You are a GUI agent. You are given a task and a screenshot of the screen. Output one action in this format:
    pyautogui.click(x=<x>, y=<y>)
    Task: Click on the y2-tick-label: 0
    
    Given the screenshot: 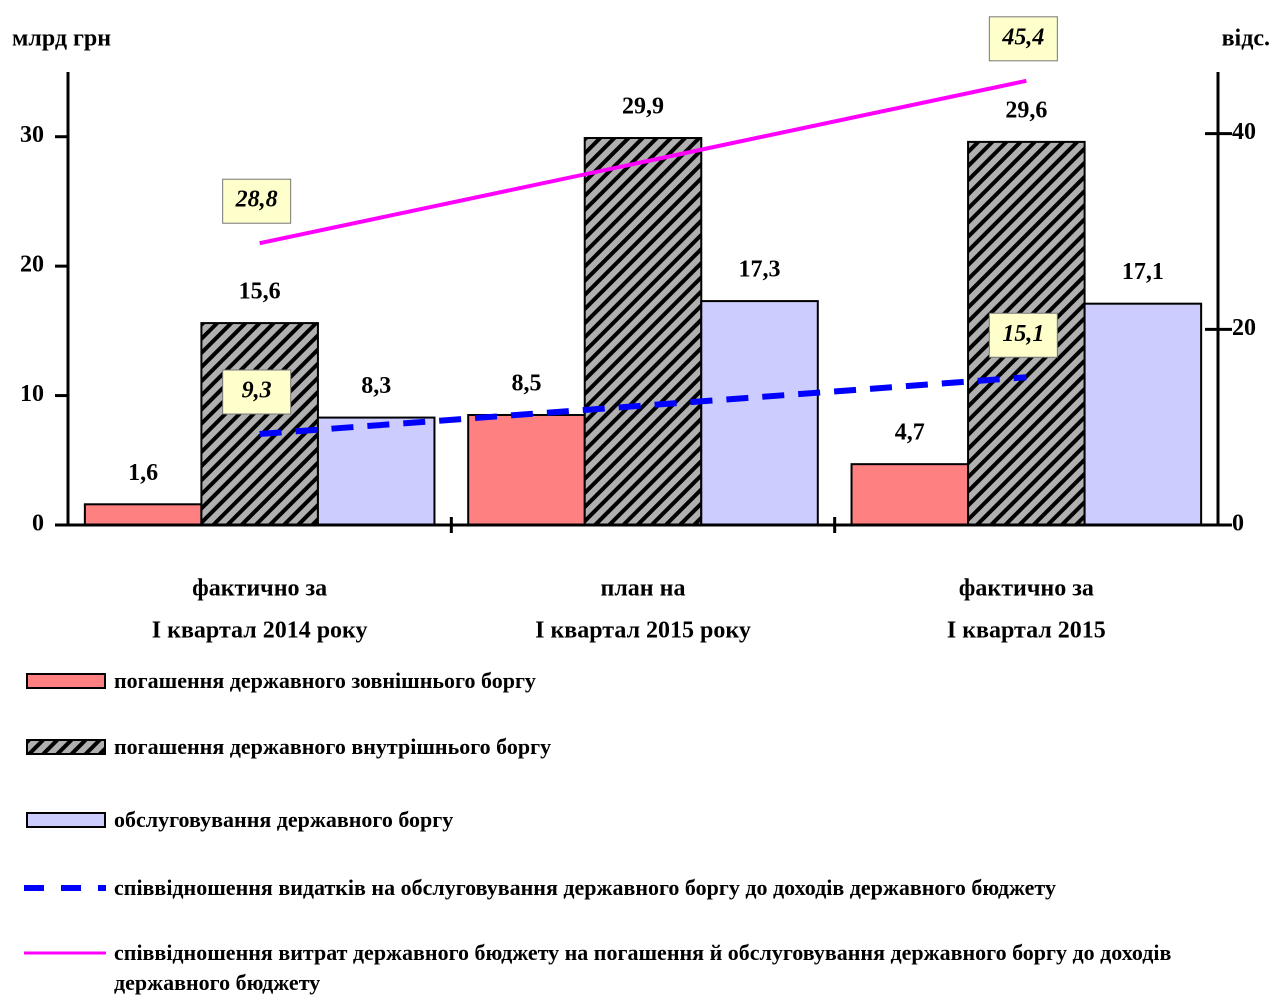 What is the action you would take?
    pyautogui.click(x=1238, y=524)
    